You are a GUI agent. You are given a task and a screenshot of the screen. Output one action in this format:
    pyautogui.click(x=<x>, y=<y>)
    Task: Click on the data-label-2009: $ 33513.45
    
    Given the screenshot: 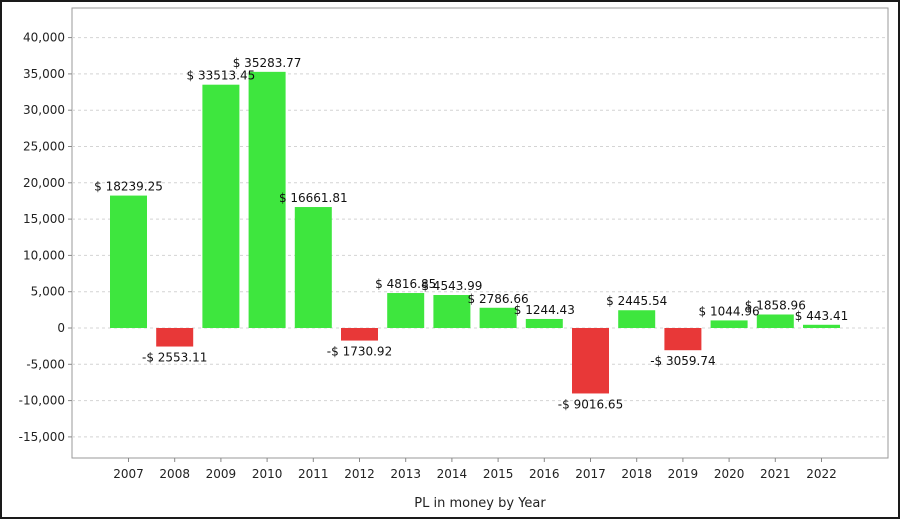 What is the action you would take?
    pyautogui.click(x=221, y=76)
    